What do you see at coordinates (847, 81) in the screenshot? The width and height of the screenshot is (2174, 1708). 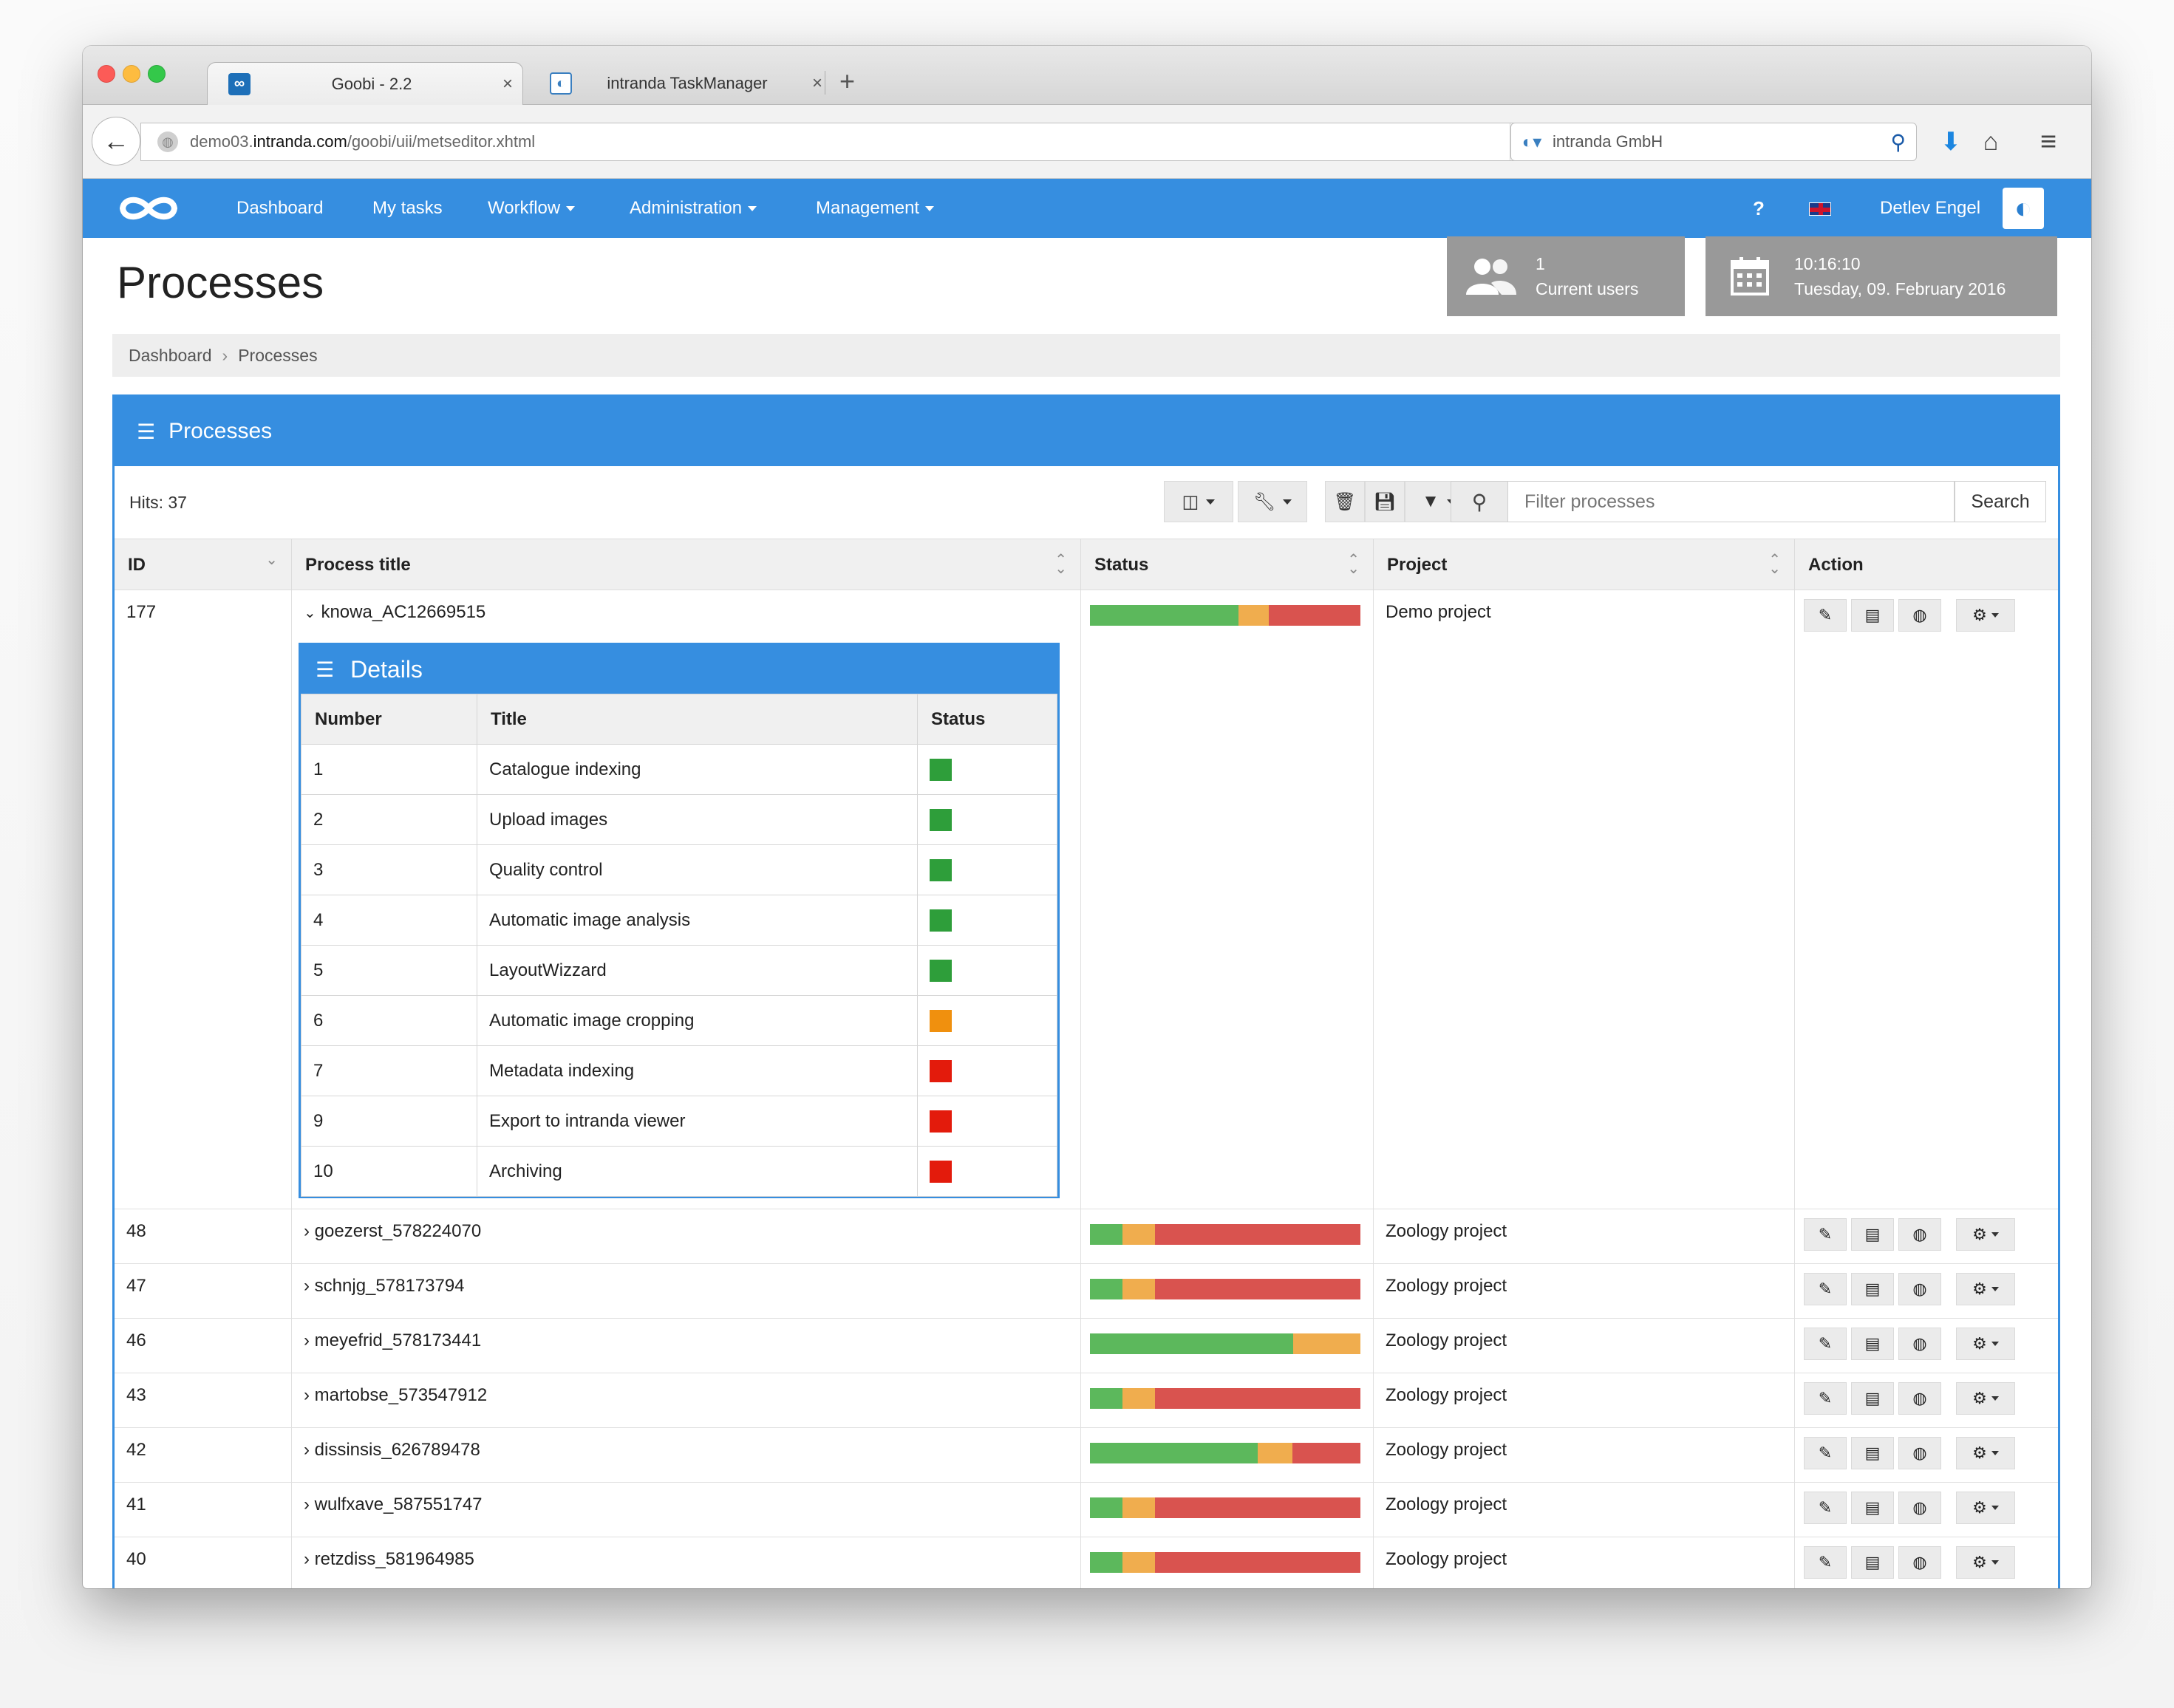 I see `new-tab-icon: +` at bounding box center [847, 81].